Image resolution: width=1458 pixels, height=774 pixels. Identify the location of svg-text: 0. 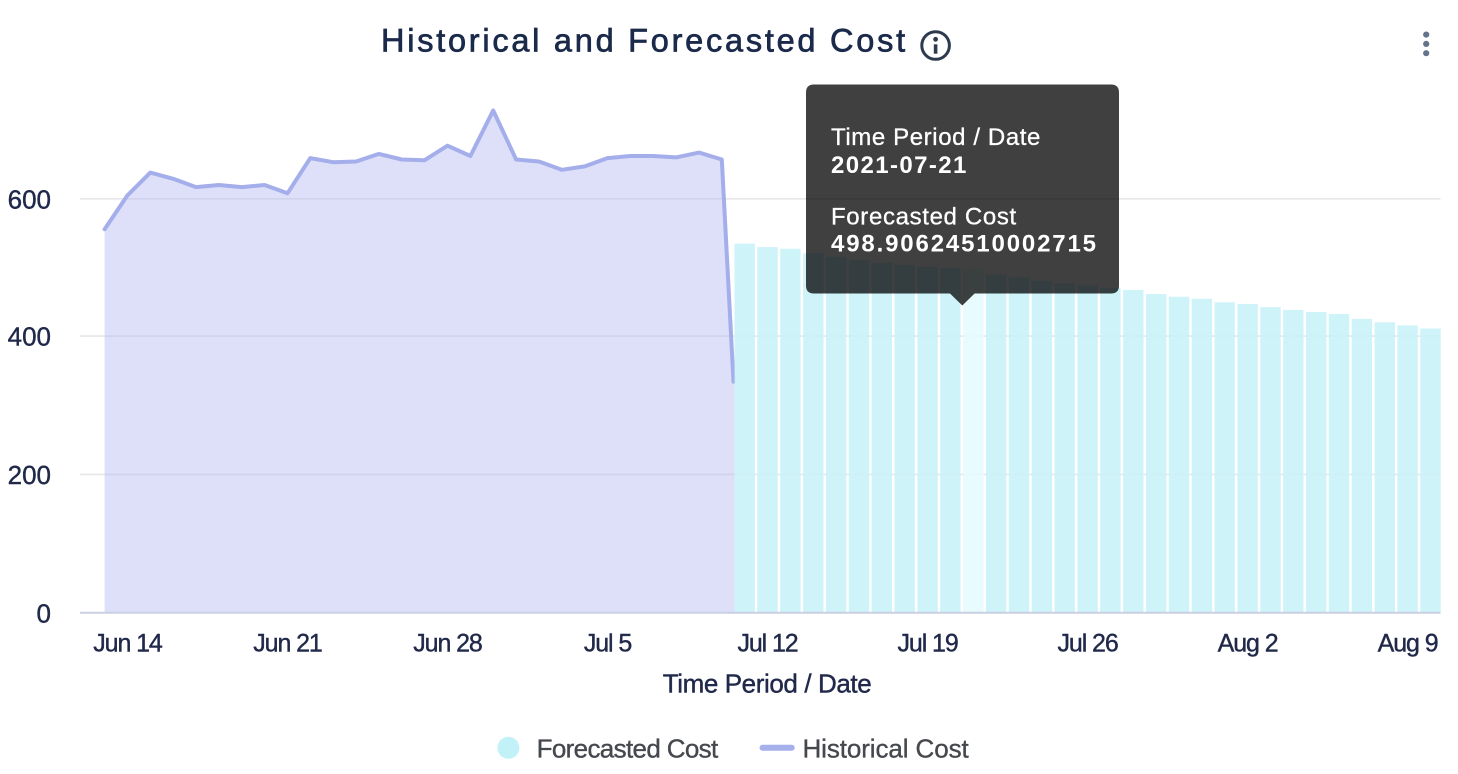
(44, 613).